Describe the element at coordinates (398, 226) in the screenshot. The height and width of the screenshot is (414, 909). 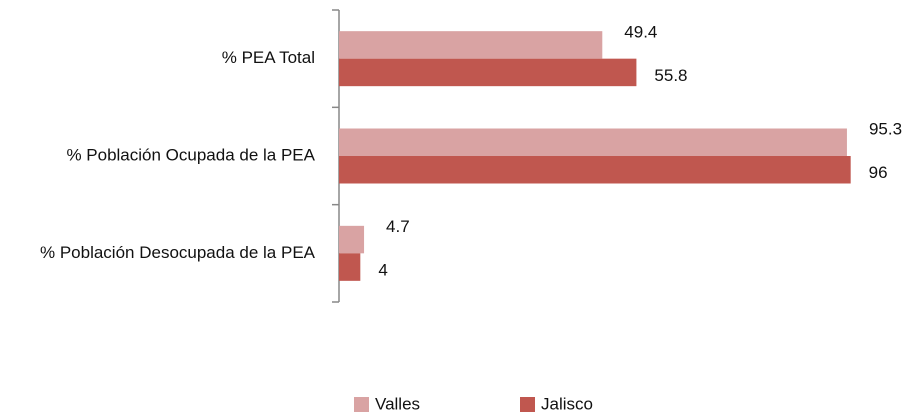
I see `value-label: 4.7` at that location.